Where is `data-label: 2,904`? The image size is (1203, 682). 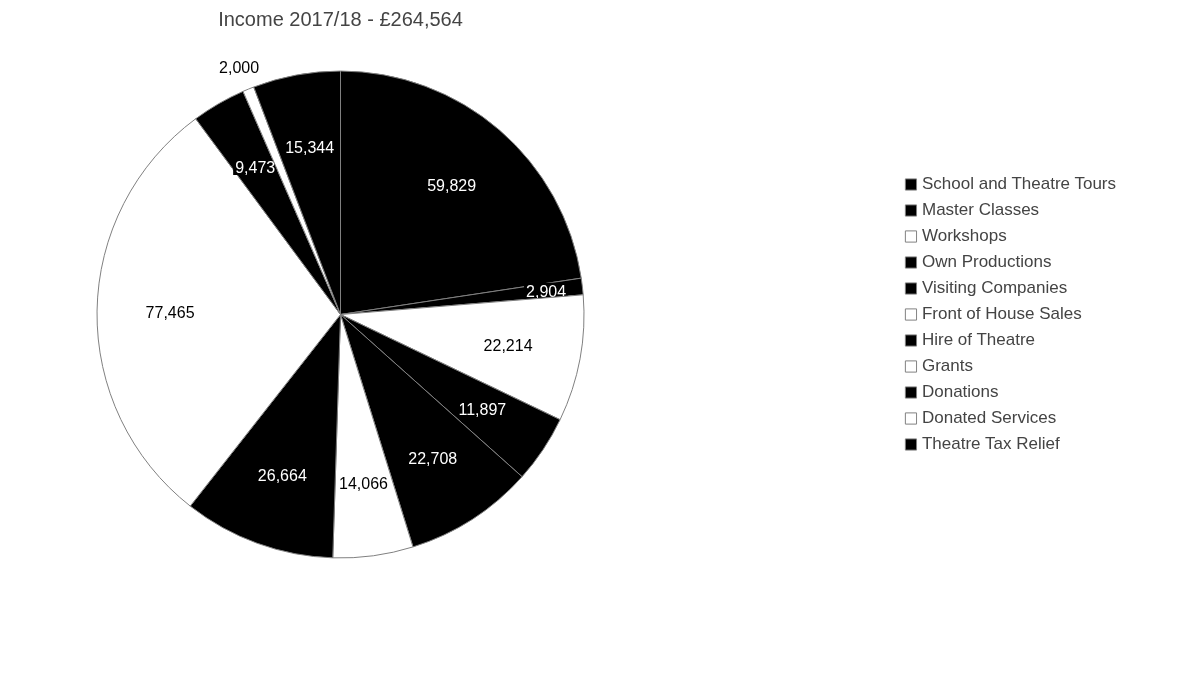
data-label: 2,904 is located at coordinates (546, 291).